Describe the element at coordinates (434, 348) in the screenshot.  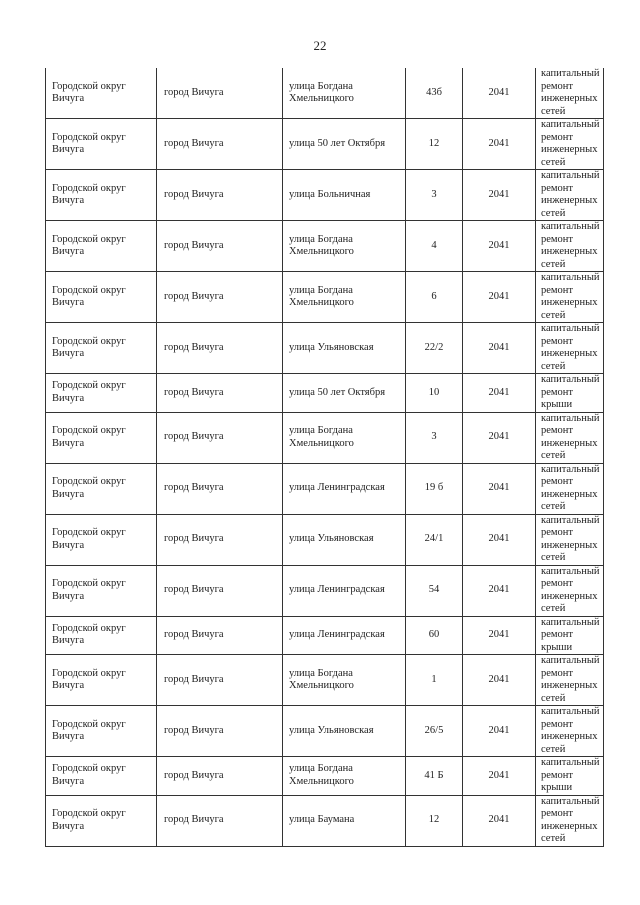
I see `house-number-cell: 22/2` at that location.